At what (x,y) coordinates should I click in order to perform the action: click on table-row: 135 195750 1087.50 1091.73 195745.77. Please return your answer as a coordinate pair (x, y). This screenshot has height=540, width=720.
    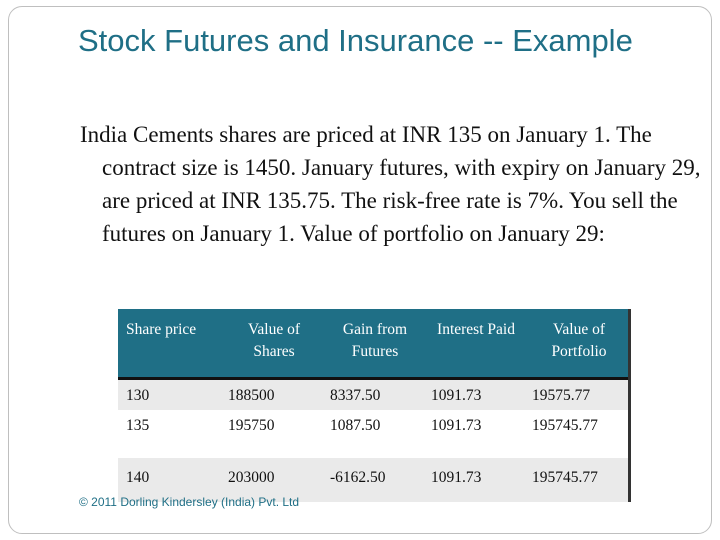
    Looking at the image, I should click on (374, 434).